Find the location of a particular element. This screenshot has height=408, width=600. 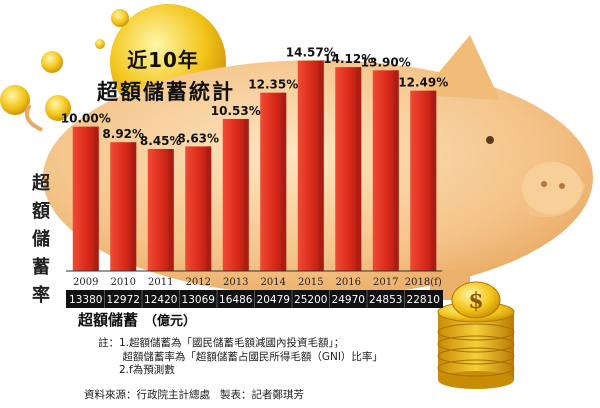

x-tick-label: 2018(f) is located at coordinates (423, 282).